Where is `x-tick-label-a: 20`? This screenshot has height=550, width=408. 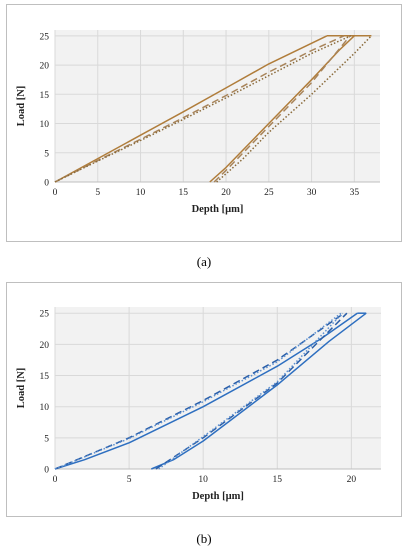
x-tick-label-a: 20 is located at coordinates (226, 193).